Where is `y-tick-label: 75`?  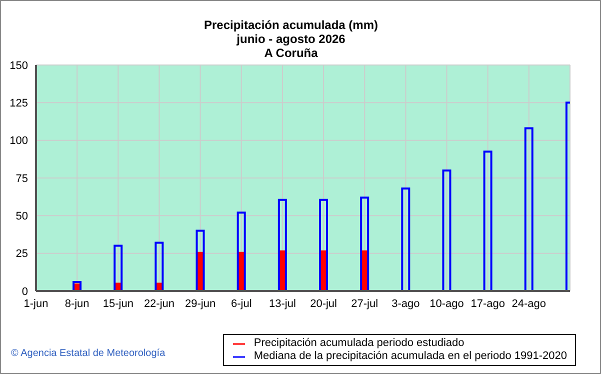
y-tick-label: 75 is located at coordinates (22, 178).